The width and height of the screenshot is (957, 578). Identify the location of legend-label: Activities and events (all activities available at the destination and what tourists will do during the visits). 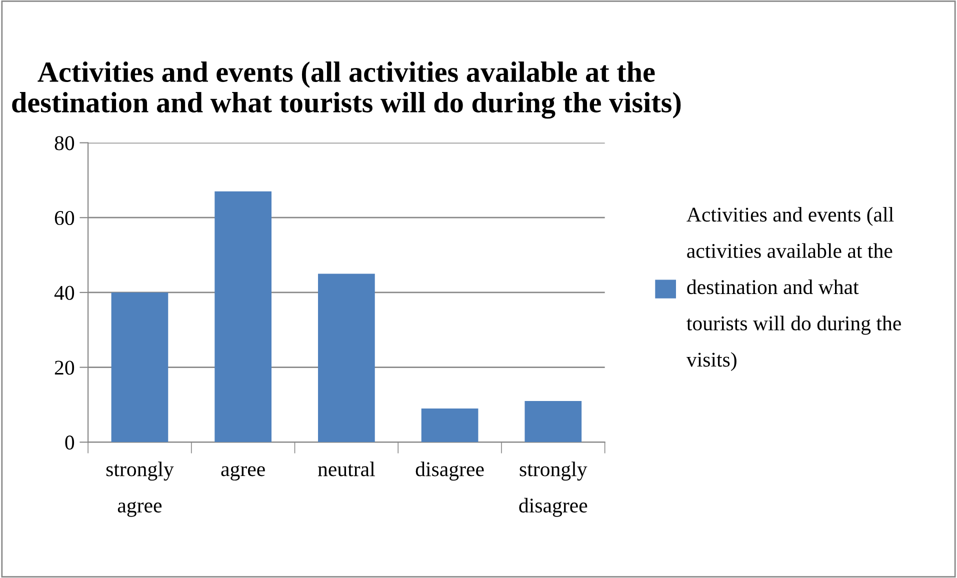
(793, 289).